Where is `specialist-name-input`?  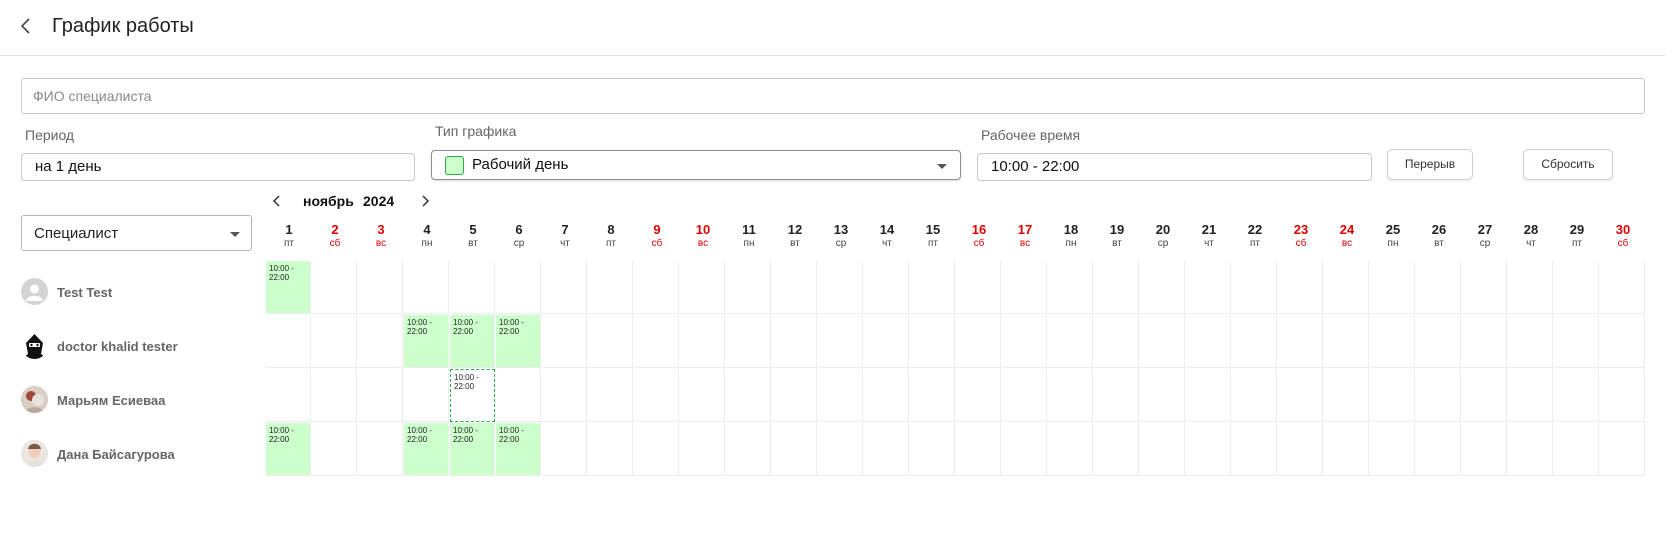 specialist-name-input is located at coordinates (833, 96).